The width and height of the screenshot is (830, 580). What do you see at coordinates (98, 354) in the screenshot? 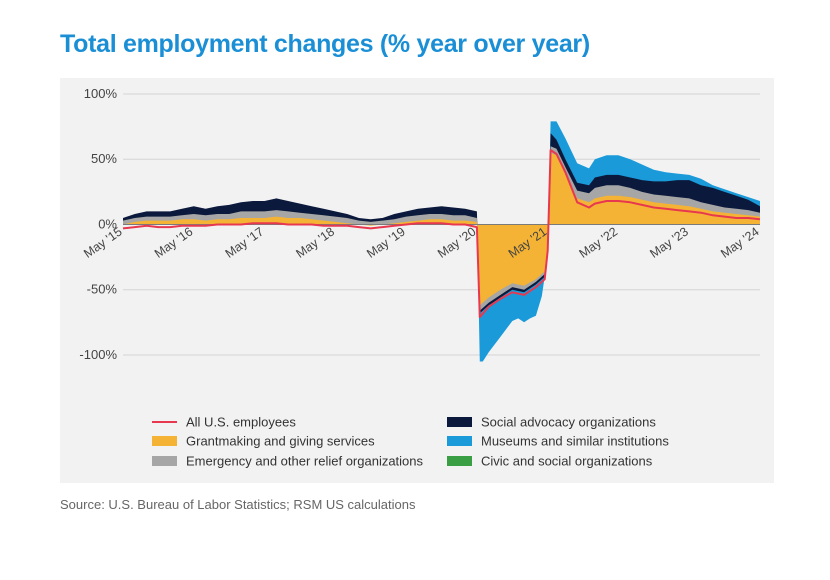
I see `y-tick-label: -100%` at bounding box center [98, 354].